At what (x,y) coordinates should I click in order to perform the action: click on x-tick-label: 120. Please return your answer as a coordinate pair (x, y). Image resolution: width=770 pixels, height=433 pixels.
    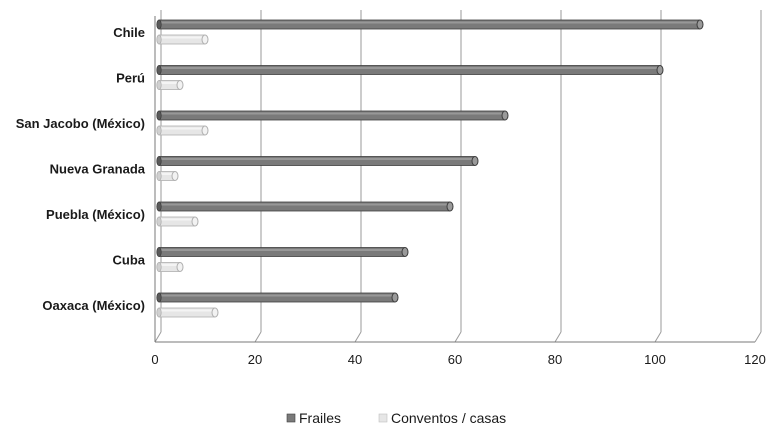
    Looking at the image, I should click on (755, 359).